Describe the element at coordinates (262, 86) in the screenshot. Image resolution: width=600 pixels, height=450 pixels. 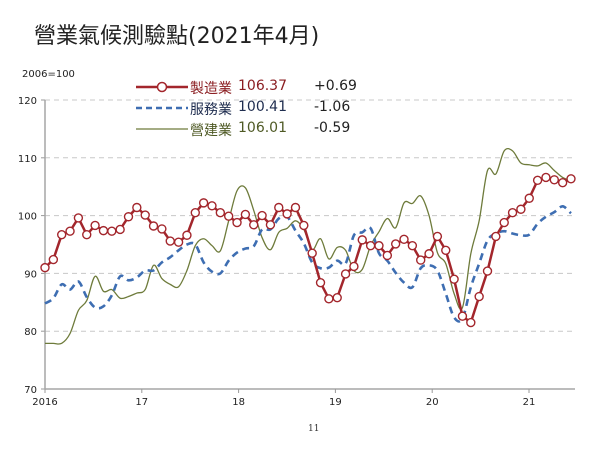
I see `legend-value: 106.37` at that location.